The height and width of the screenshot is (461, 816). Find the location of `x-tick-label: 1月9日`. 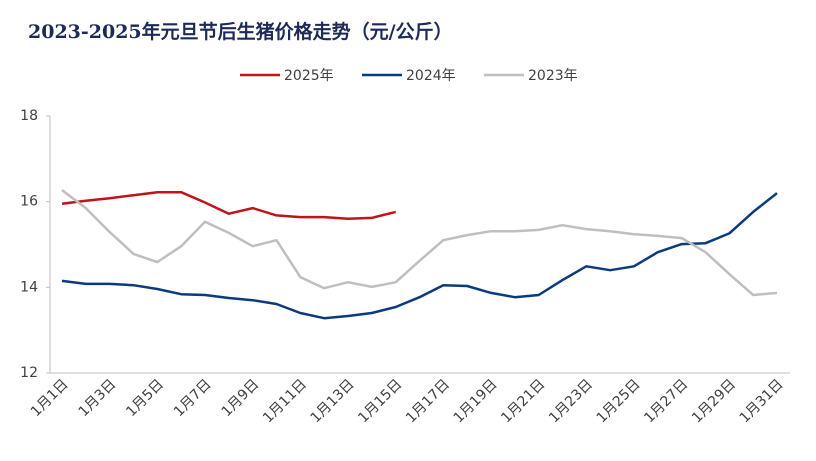

x-tick-label: 1月9日 is located at coordinates (241, 398).